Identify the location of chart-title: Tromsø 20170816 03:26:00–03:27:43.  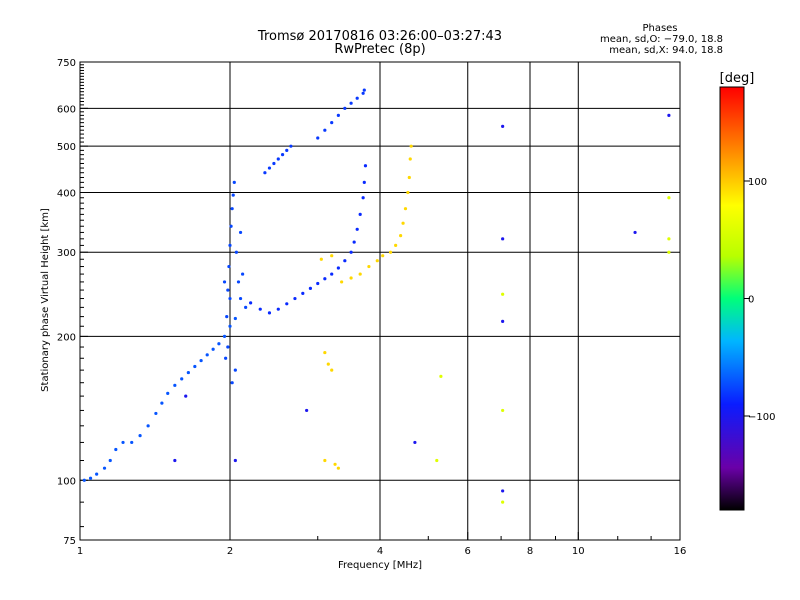
(379, 36).